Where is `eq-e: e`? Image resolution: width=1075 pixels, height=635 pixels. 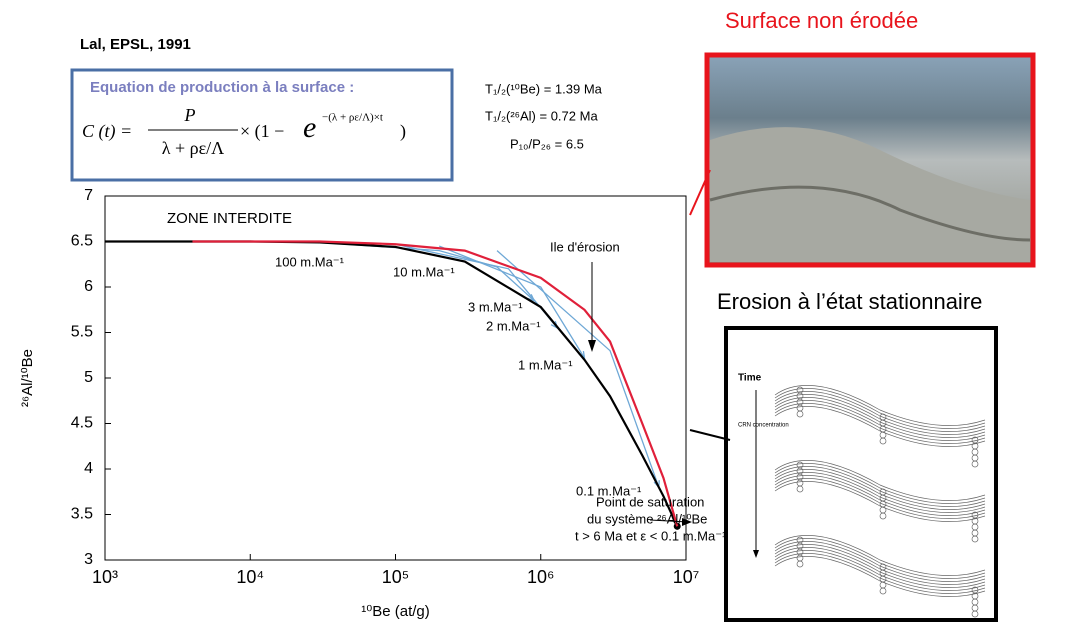
eq-e: e is located at coordinates (309, 127).